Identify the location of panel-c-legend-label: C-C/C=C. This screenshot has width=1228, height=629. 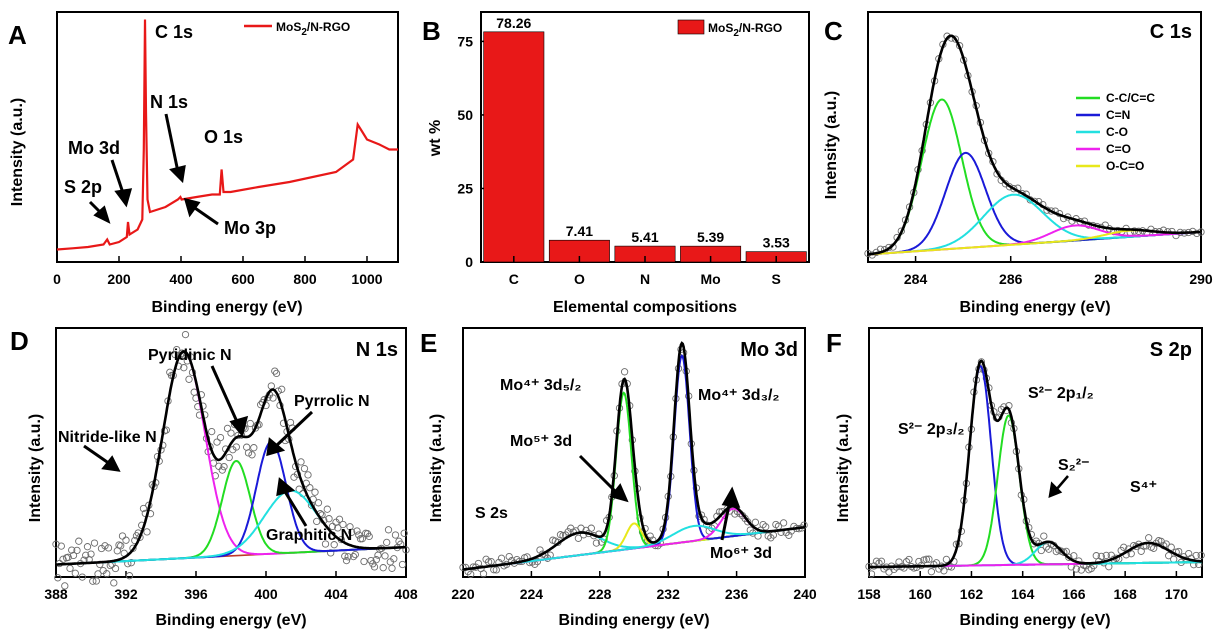
(1130, 98).